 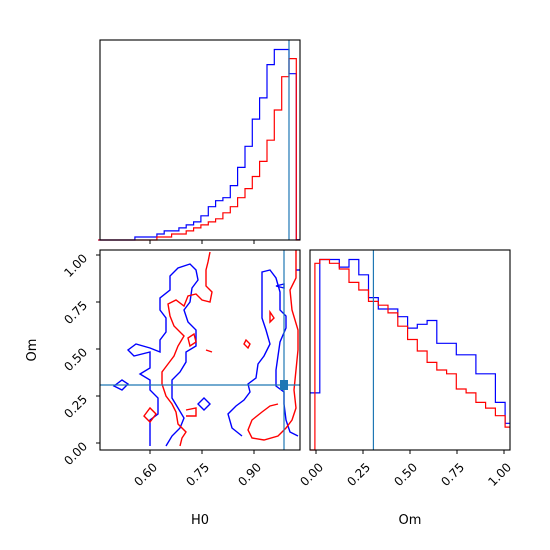 I want to click on om-xticks: 0.00 0.25 0.50 0.75 1.00, so click(x=405, y=469).